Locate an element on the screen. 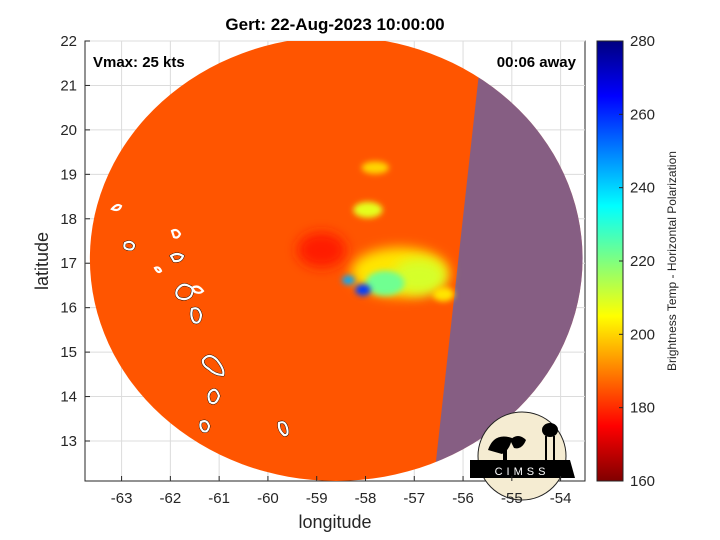 This screenshot has height=540, width=720. chart-title: Gert: 22-Aug-2023 10:00:00 is located at coordinates (334, 24).